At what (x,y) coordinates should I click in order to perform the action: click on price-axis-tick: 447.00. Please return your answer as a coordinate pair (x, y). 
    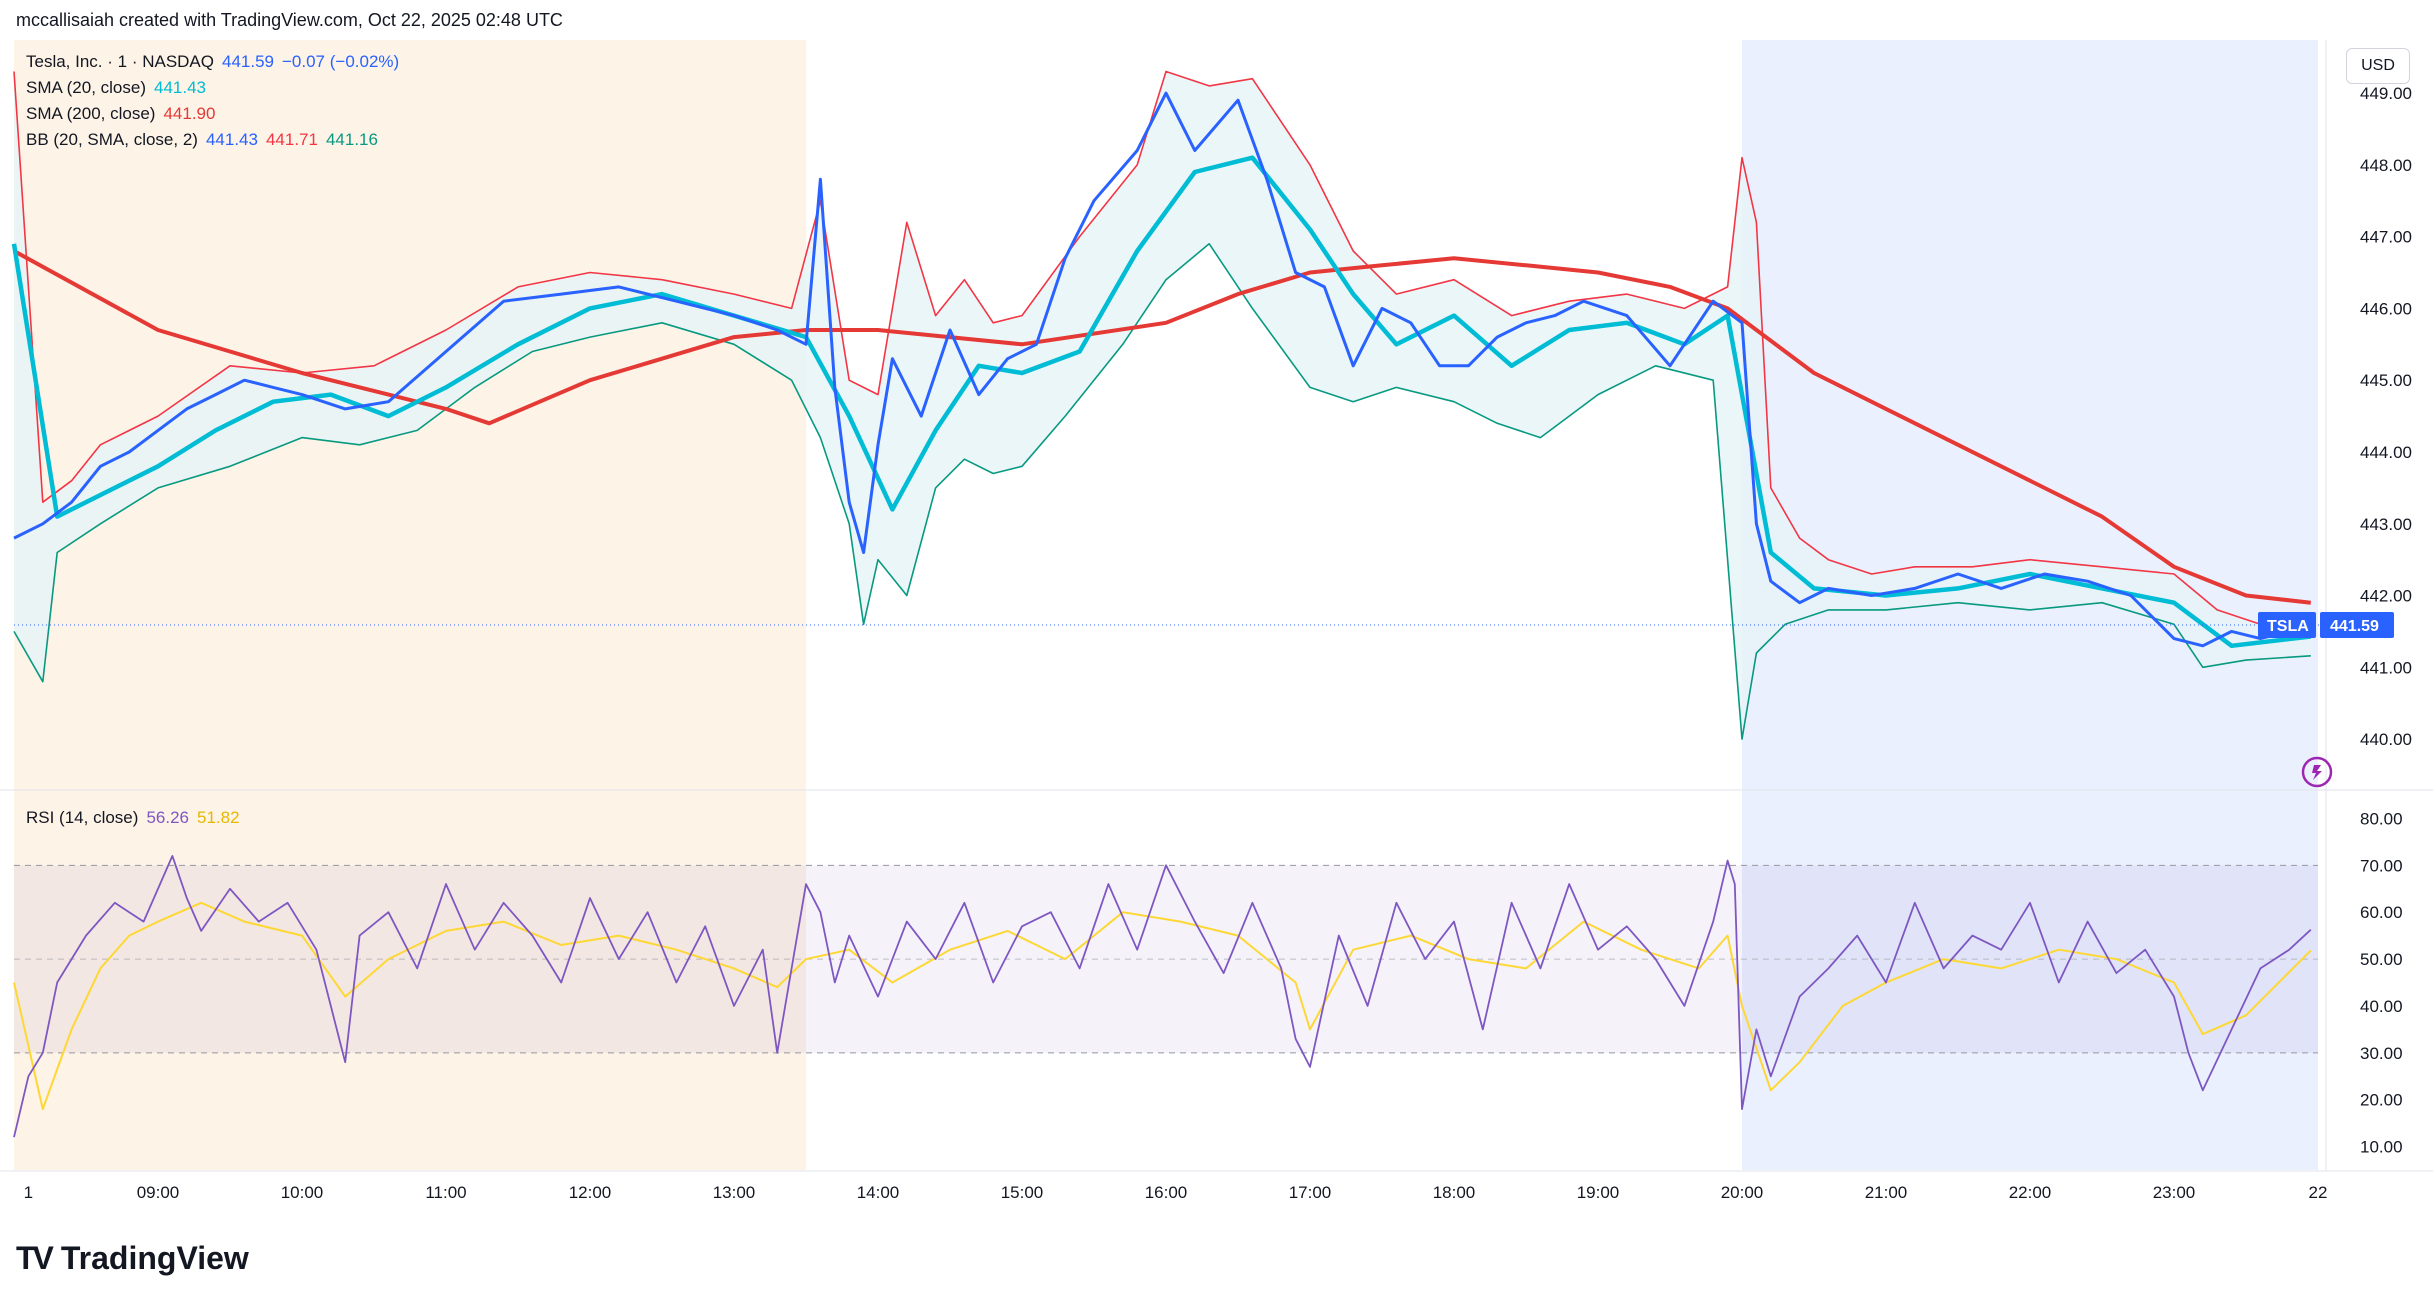
    Looking at the image, I should click on (2386, 237).